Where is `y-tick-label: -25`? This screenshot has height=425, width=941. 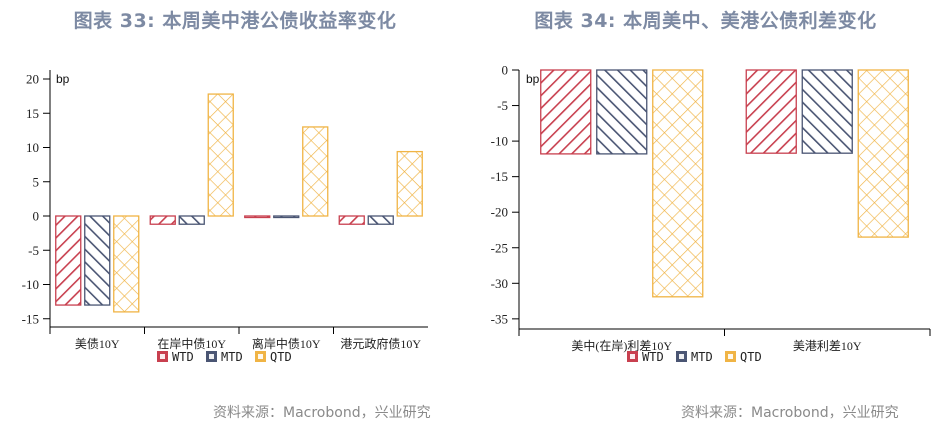 y-tick-label: -25 is located at coordinates (499, 247).